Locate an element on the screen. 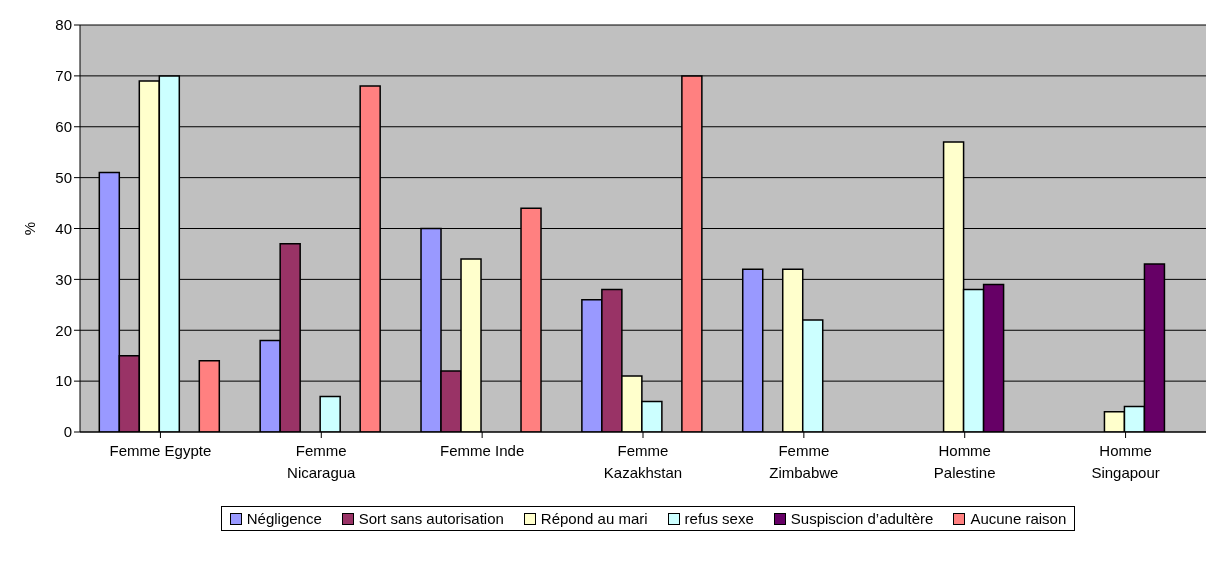 Image resolution: width=1216 pixels, height=572 pixels. x-tick-label: Femme Nicaragua is located at coordinates (322, 461).